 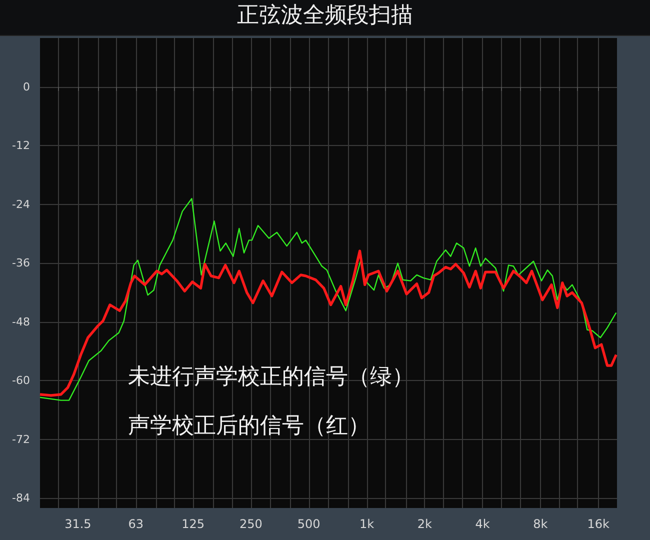 What do you see at coordinates (21, 498) in the screenshot?
I see `y-tick-label: -84` at bounding box center [21, 498].